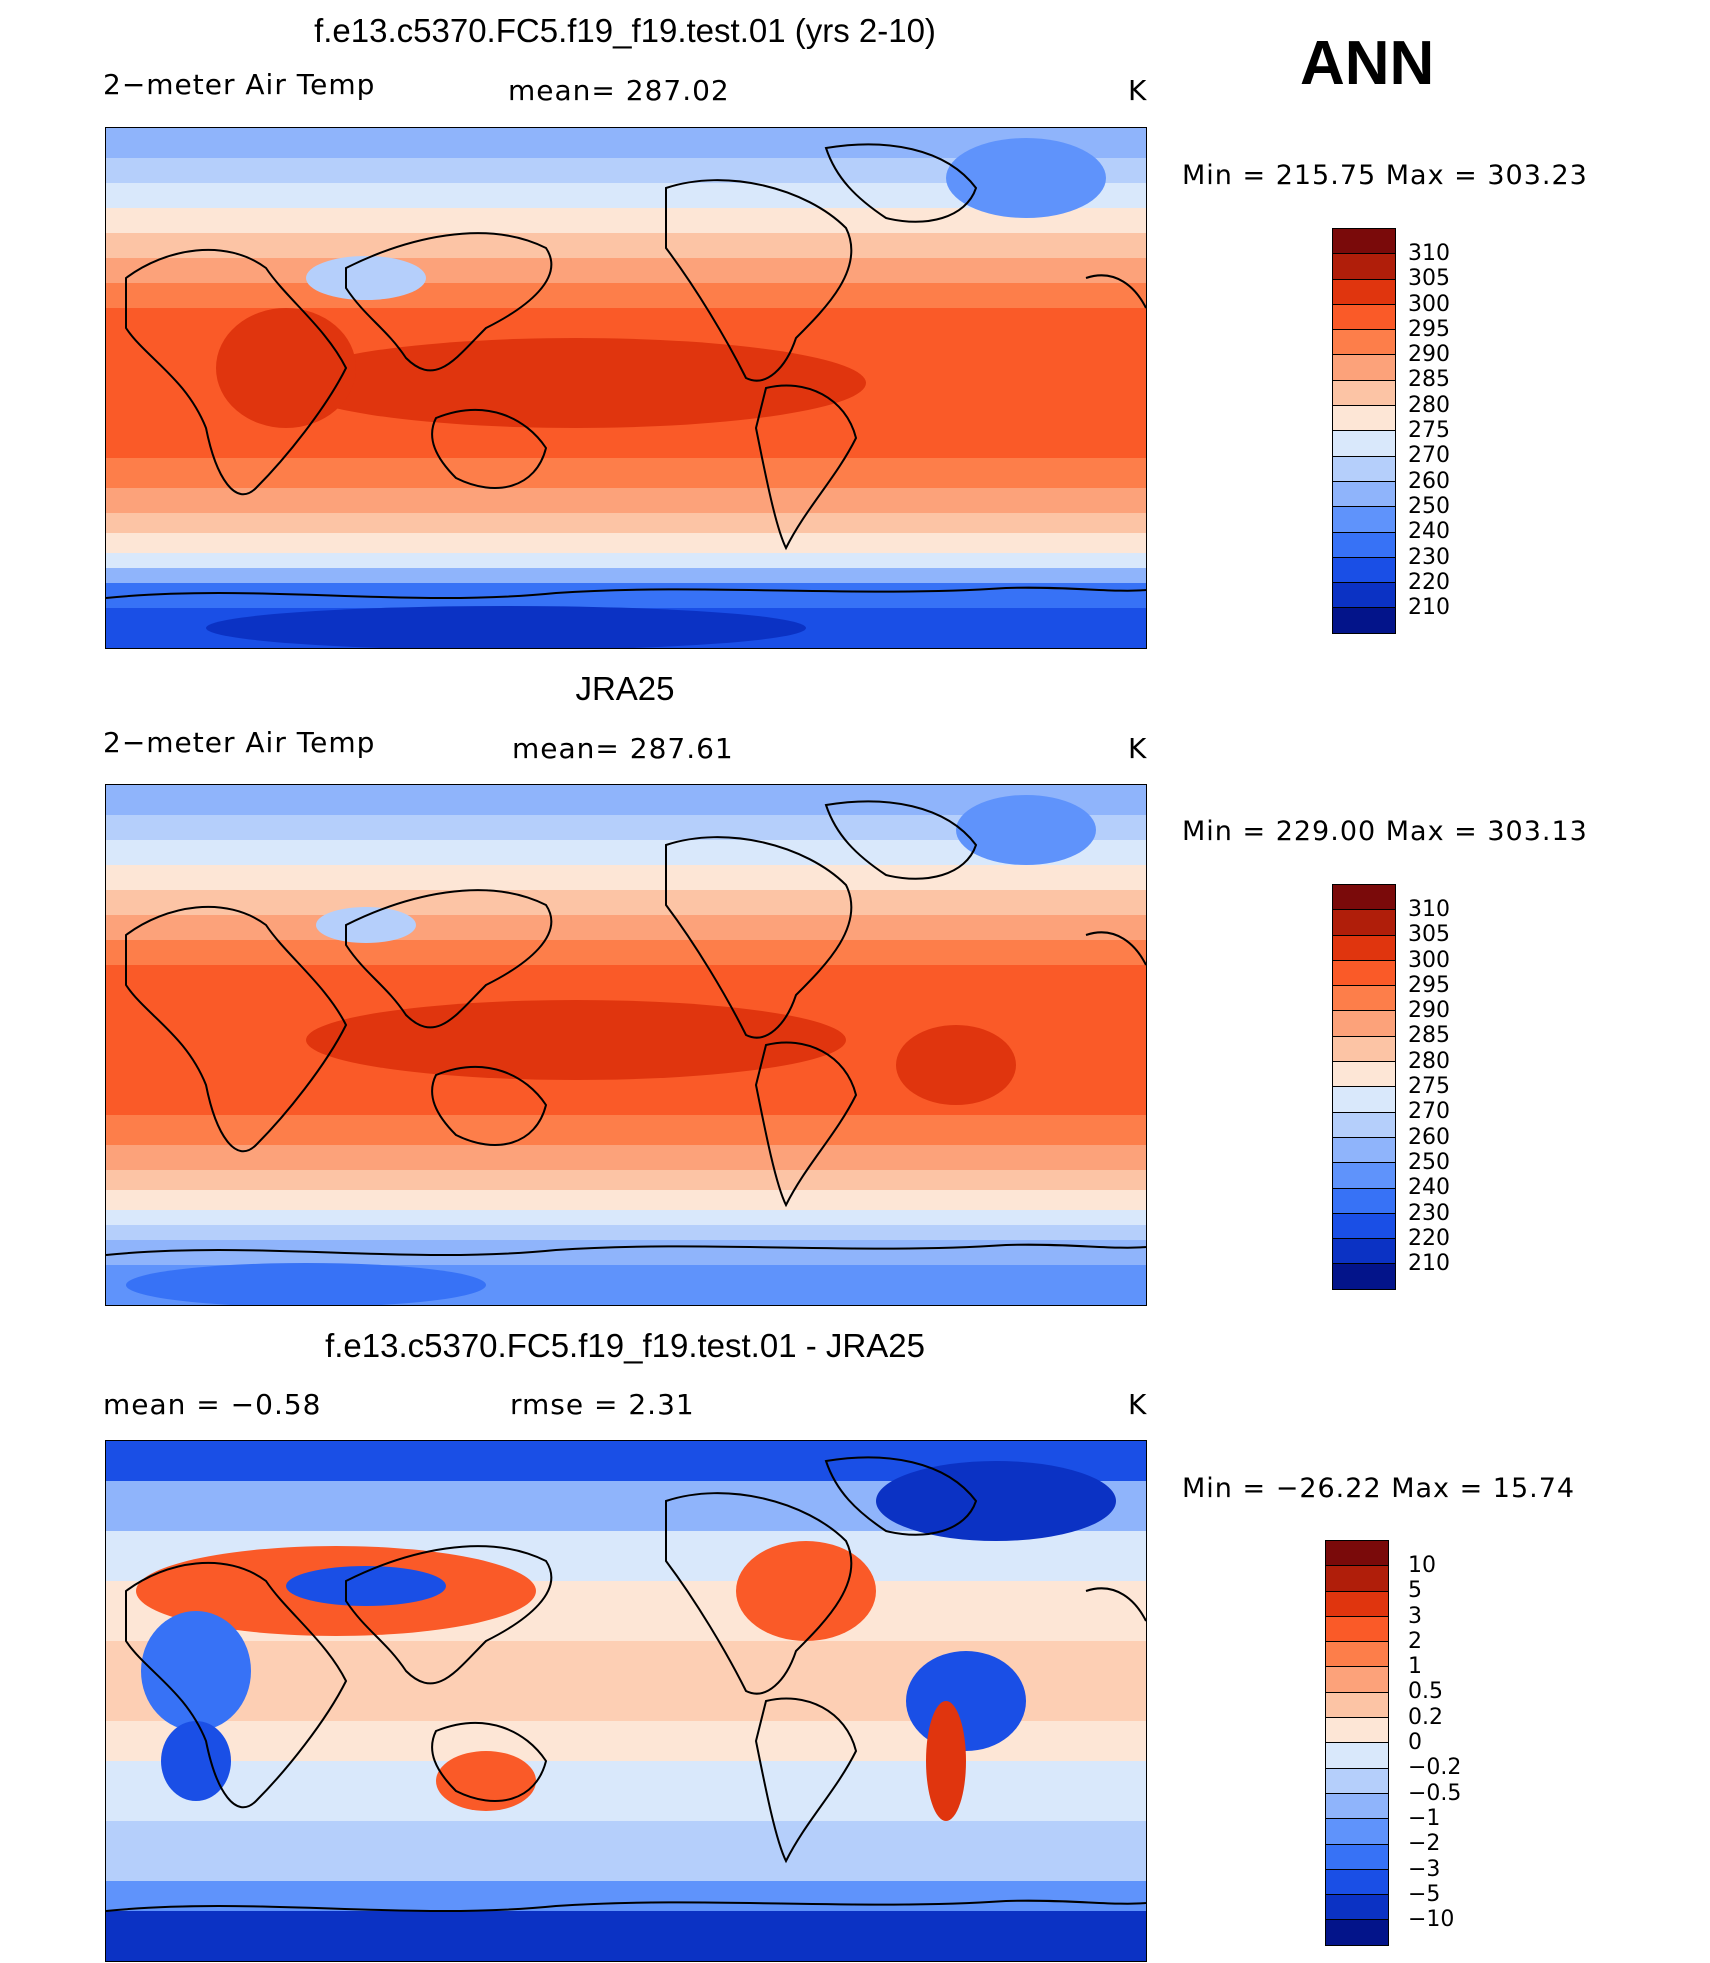 The height and width of the screenshot is (1963, 1710). What do you see at coordinates (619, 90) in the screenshot?
I see `mean-label-model: mean= 287.02` at bounding box center [619, 90].